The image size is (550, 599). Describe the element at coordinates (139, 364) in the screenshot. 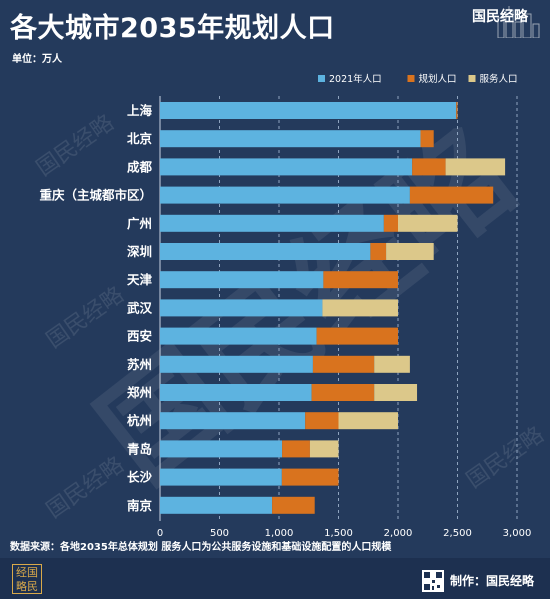

I see `category-label: 苏州` at that location.